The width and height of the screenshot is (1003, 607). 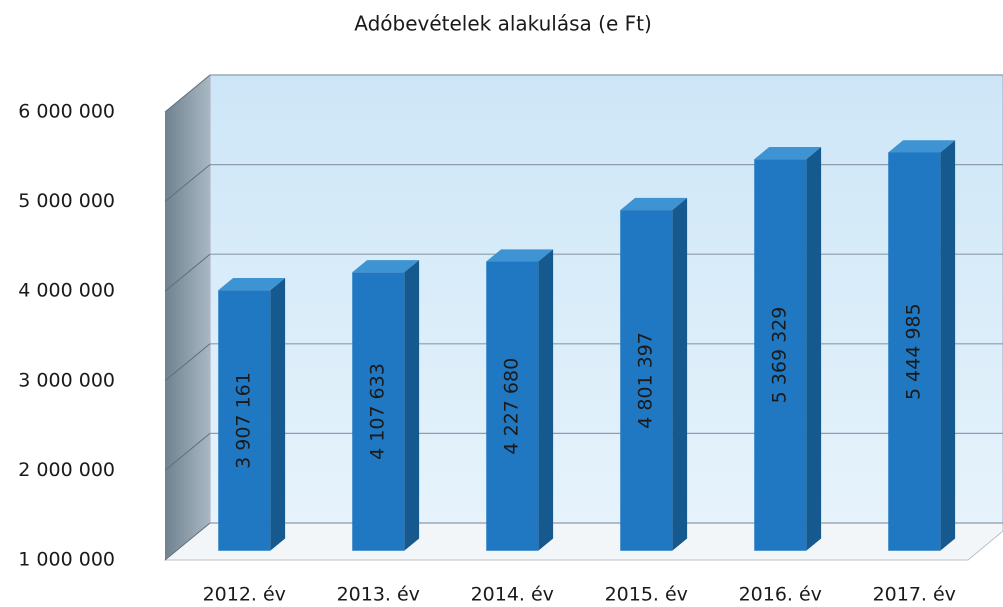 What do you see at coordinates (780, 595) in the screenshot?
I see `x-tick-label: 2016. év` at bounding box center [780, 595].